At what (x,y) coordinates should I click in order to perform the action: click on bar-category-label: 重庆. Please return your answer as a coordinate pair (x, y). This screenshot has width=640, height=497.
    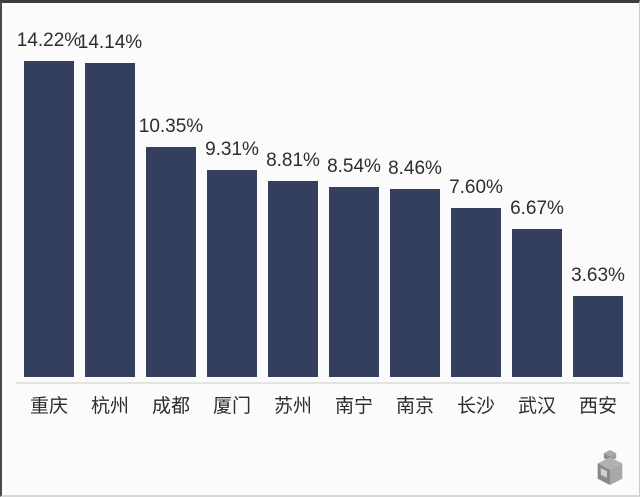
    Looking at the image, I should click on (48, 406).